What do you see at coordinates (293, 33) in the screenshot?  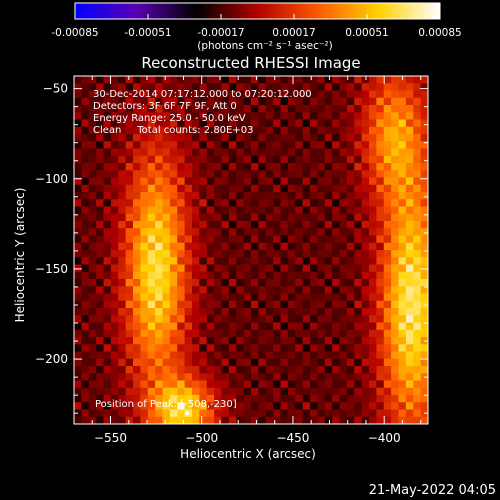 I see `colorbar-tick-label: 0.00017` at bounding box center [293, 33].